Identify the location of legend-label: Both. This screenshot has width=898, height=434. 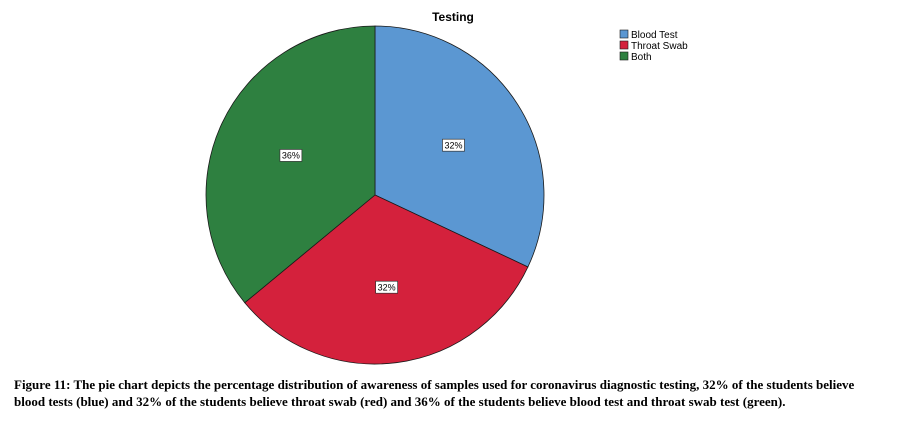
(641, 57).